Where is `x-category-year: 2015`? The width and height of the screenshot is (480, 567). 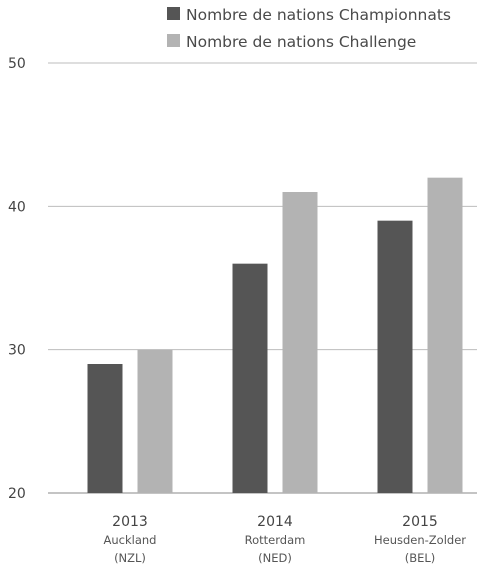 x-category-year: 2015 is located at coordinates (420, 522).